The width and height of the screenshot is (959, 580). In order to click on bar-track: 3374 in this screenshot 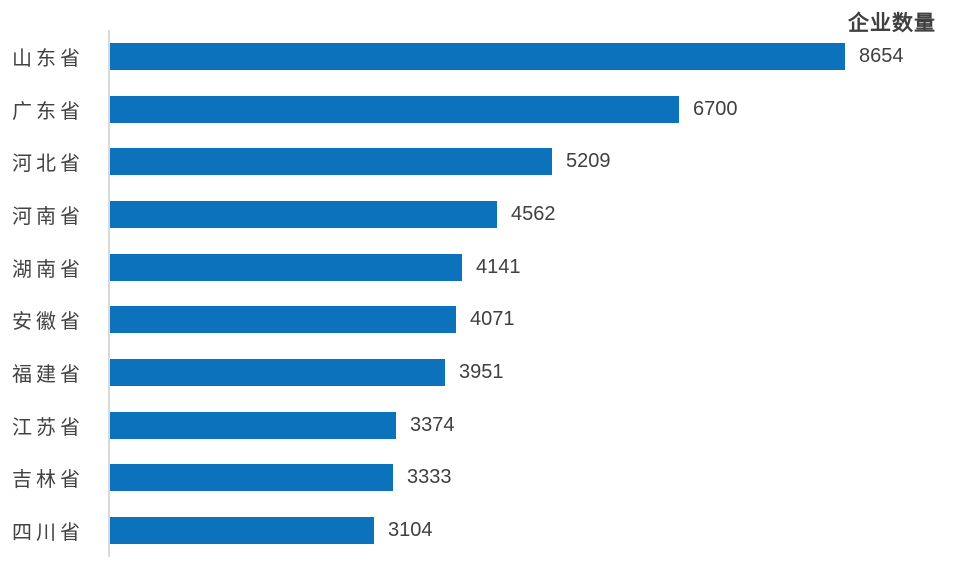, I will do `click(534, 425)`.